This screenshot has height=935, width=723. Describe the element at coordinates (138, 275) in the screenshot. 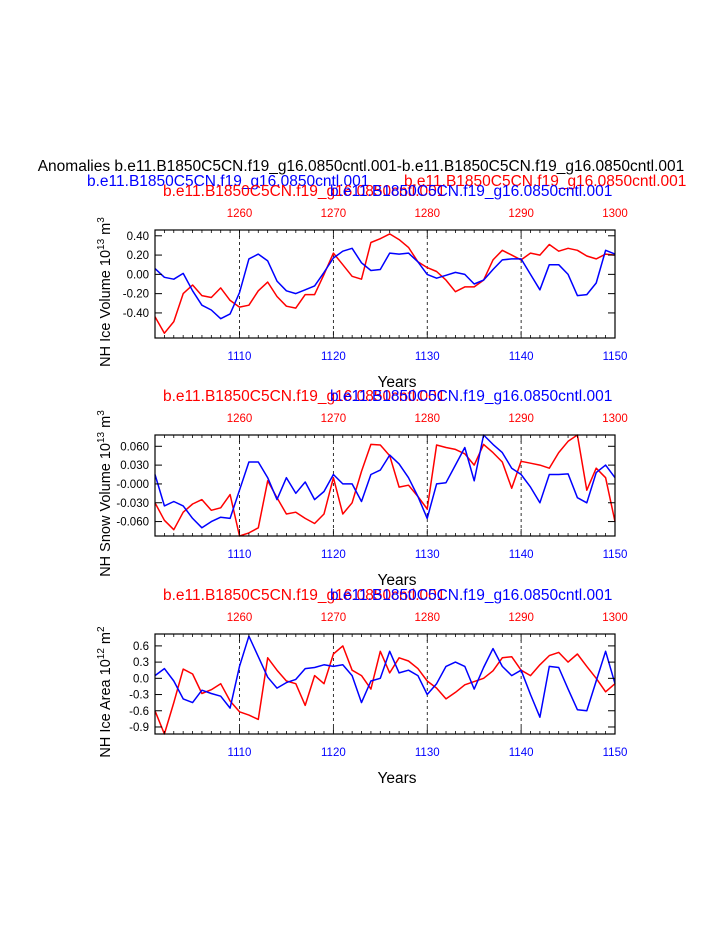

I see `y-tick-label: 0.00` at that location.